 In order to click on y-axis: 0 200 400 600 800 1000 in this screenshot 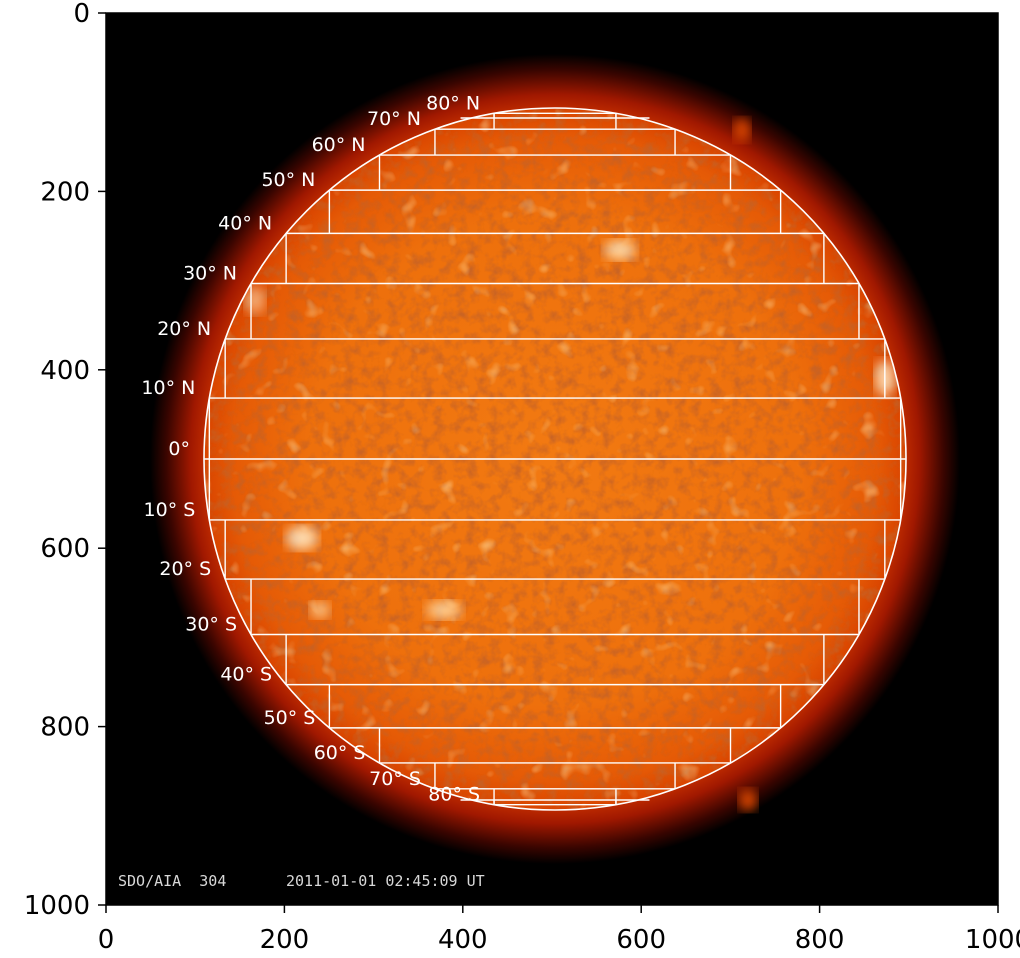, I will do `click(65, 460)`.